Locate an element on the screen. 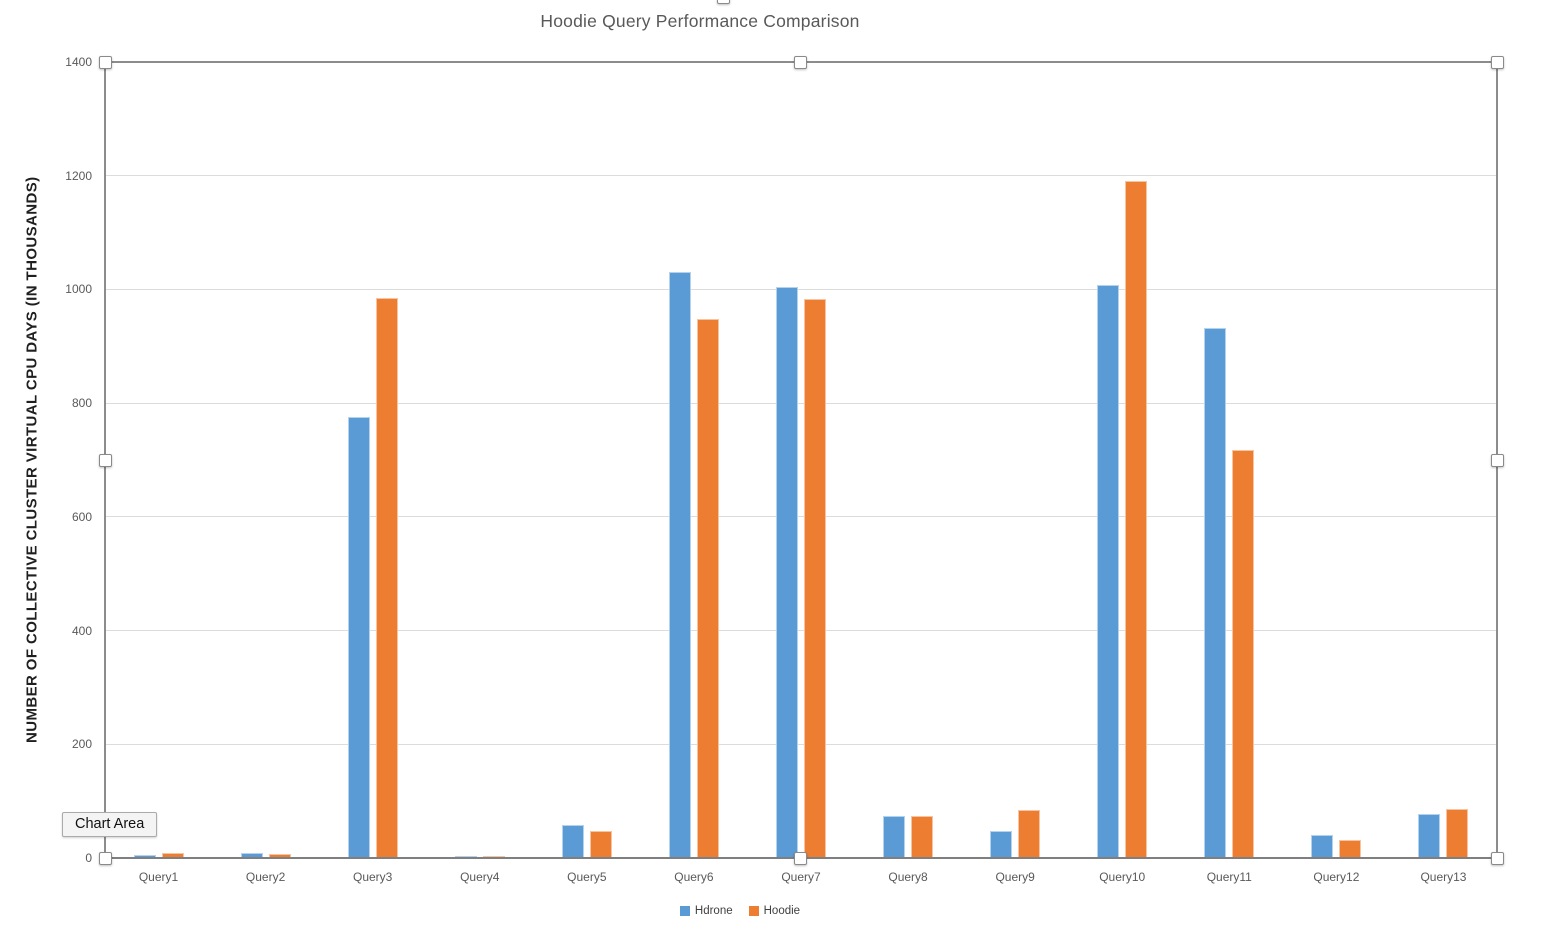 This screenshot has height=934, width=1550. x-axis-label-query9: Query9 is located at coordinates (1015, 877).